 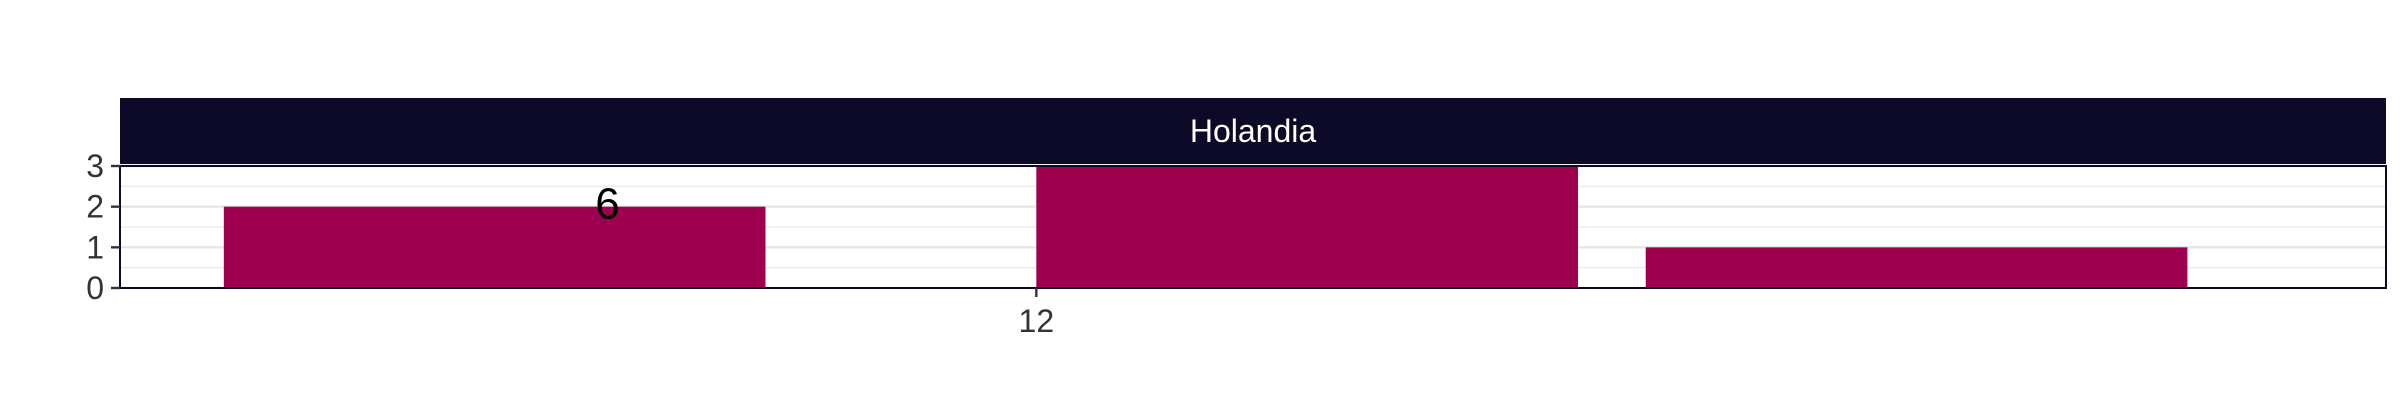 I want to click on facet-strip-label: Holandia, so click(x=1253, y=131).